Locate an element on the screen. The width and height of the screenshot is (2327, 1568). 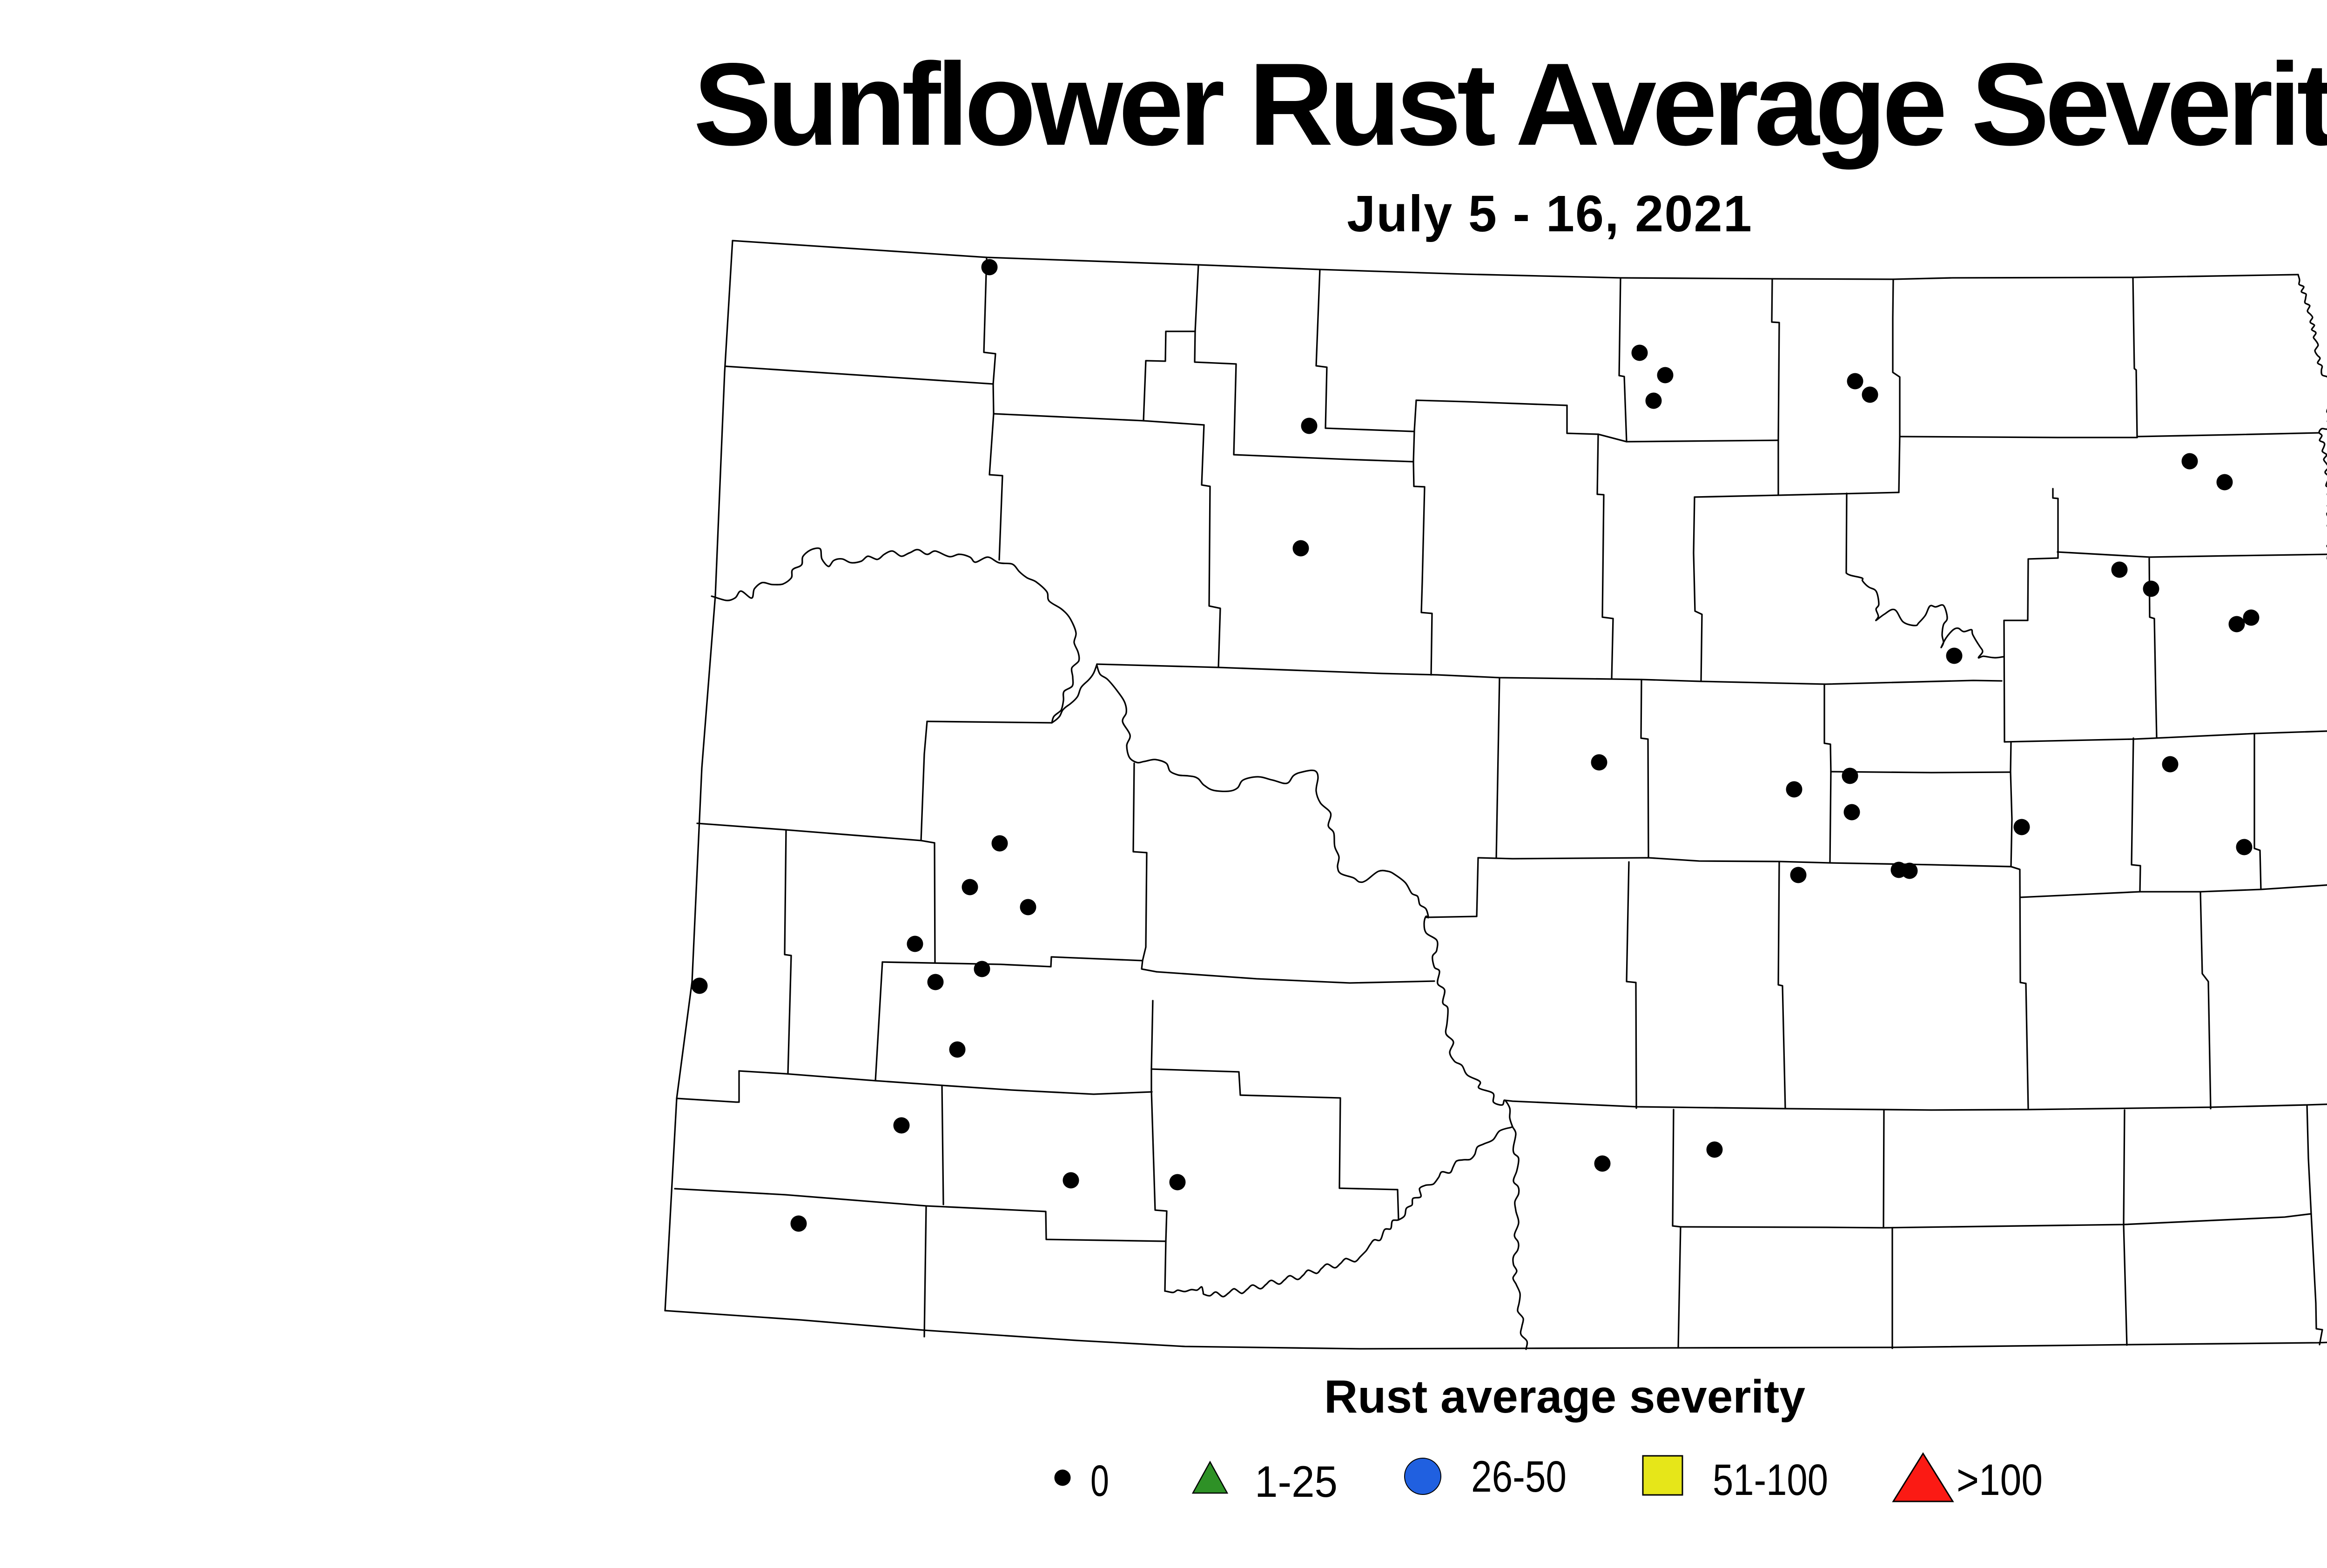
svg-text: 51-100 is located at coordinates (1770, 1480).